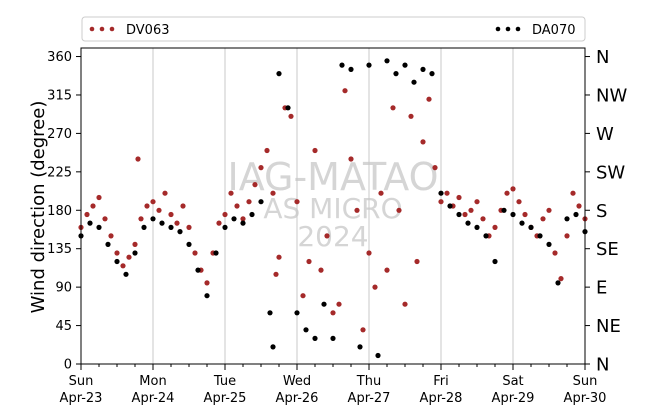 The height and width of the screenshot is (409, 650). I want to click on y-tick-label: 270, so click(59, 134).